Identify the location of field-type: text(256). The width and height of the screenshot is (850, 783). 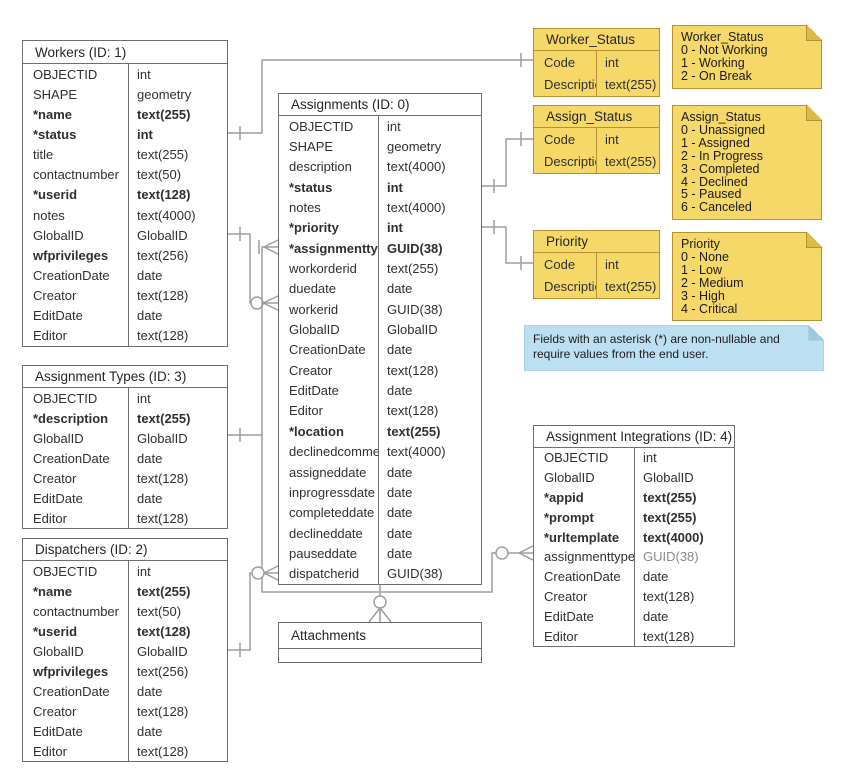
(177, 255).